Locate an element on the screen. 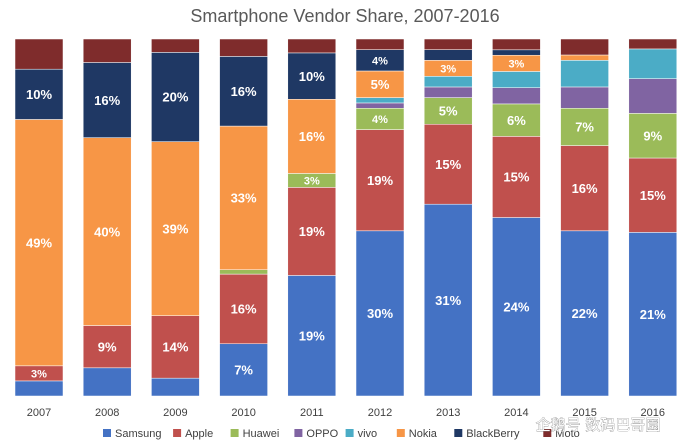 The height and width of the screenshot is (448, 690). bar-segment-moto-2012 is located at coordinates (380, 44).